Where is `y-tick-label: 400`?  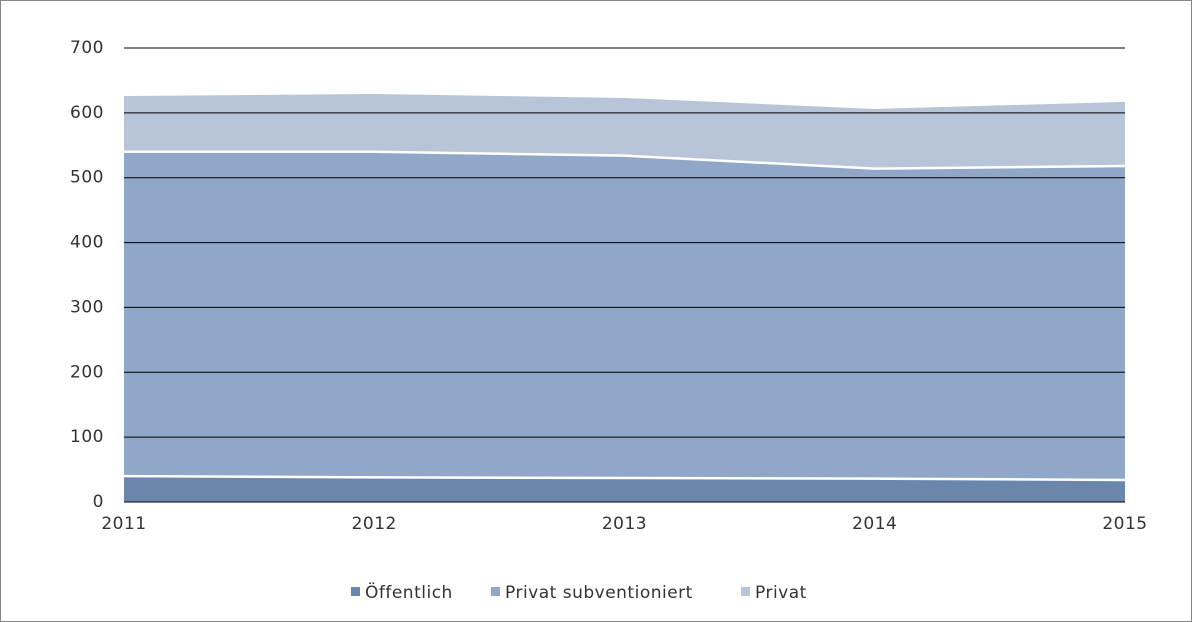 y-tick-label: 400 is located at coordinates (87, 243).